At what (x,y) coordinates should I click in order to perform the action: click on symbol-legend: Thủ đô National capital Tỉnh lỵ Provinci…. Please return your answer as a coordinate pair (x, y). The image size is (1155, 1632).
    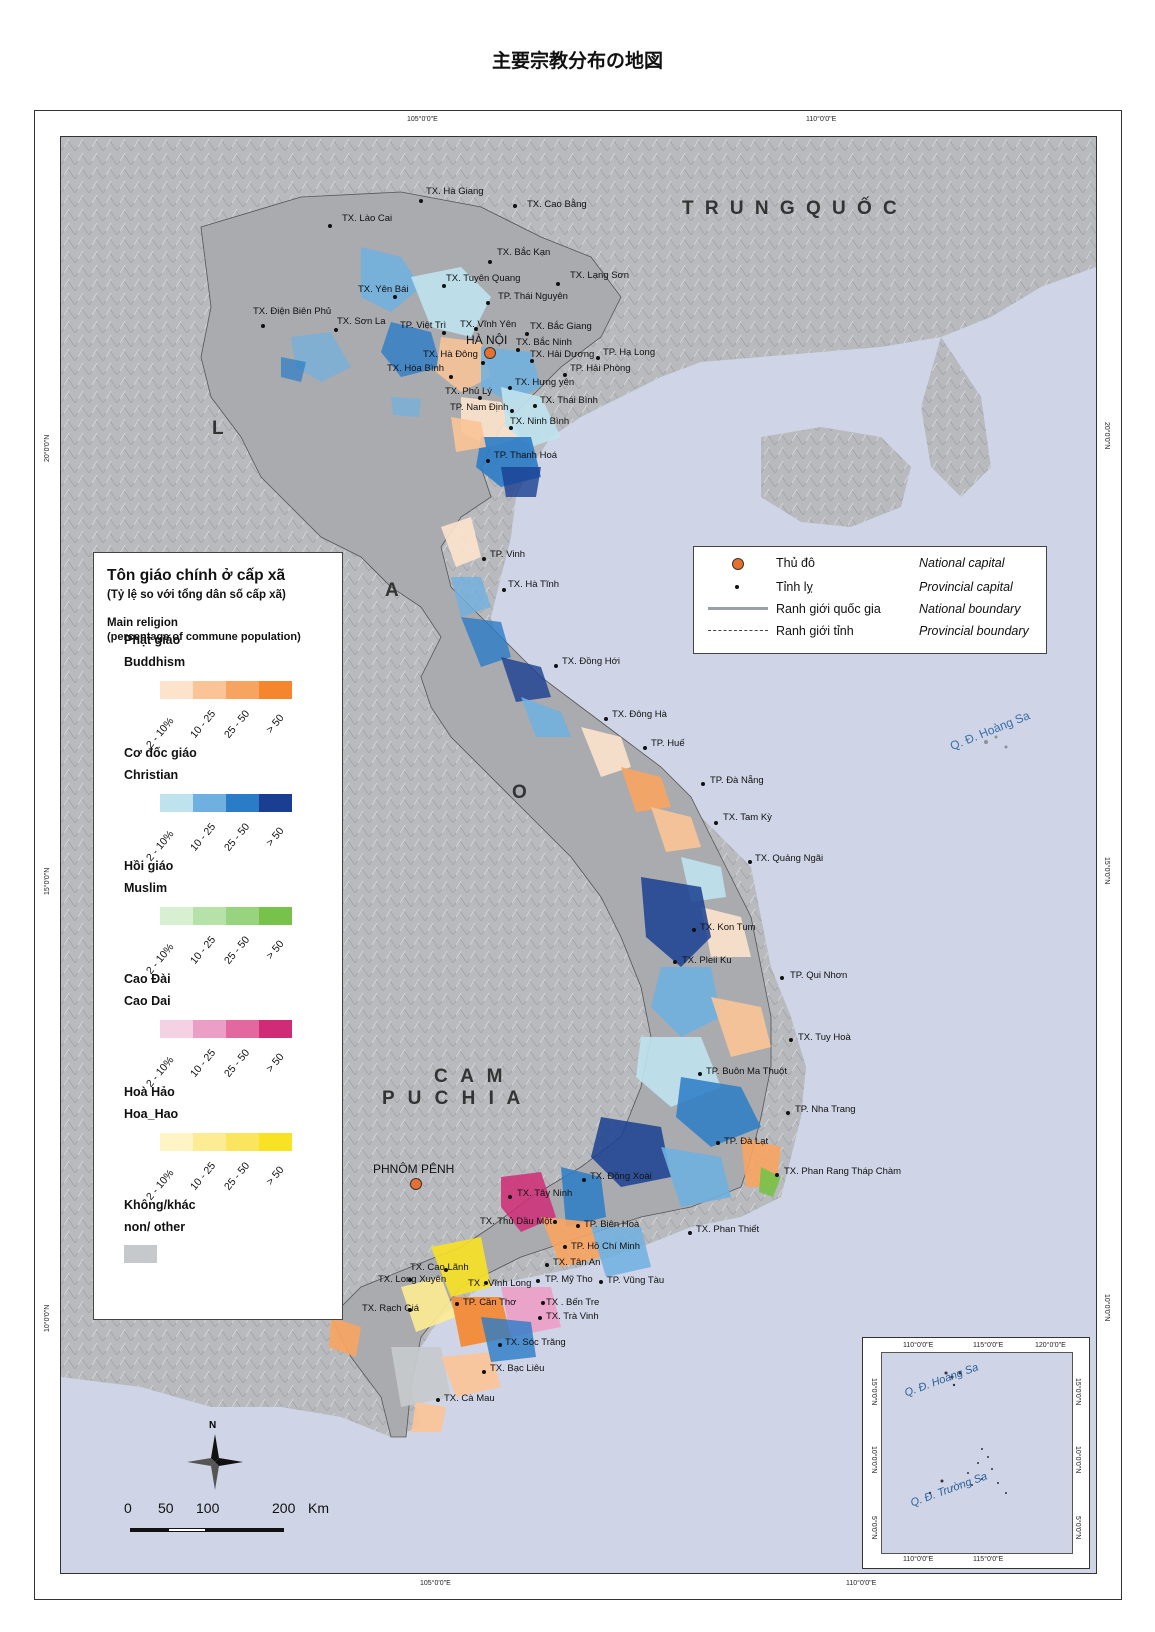
    Looking at the image, I should click on (870, 600).